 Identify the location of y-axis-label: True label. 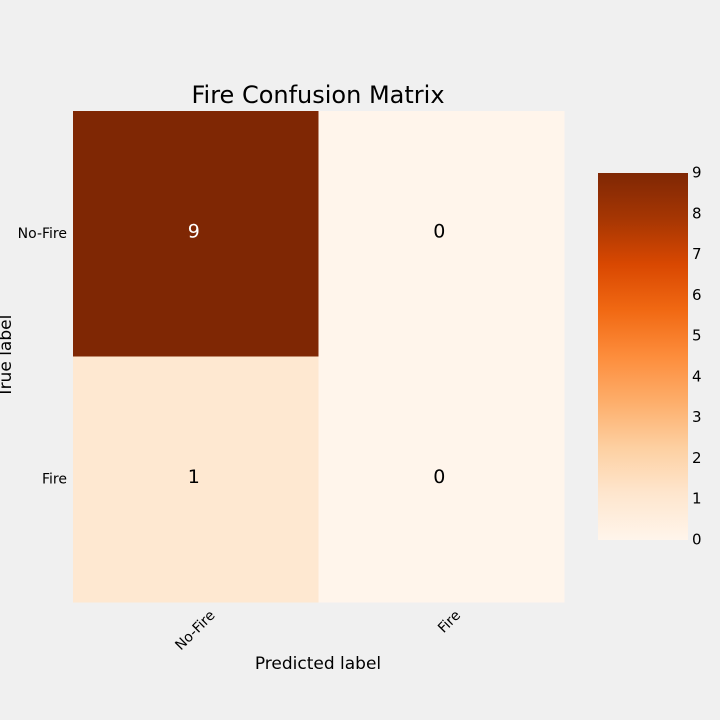
(8, 357).